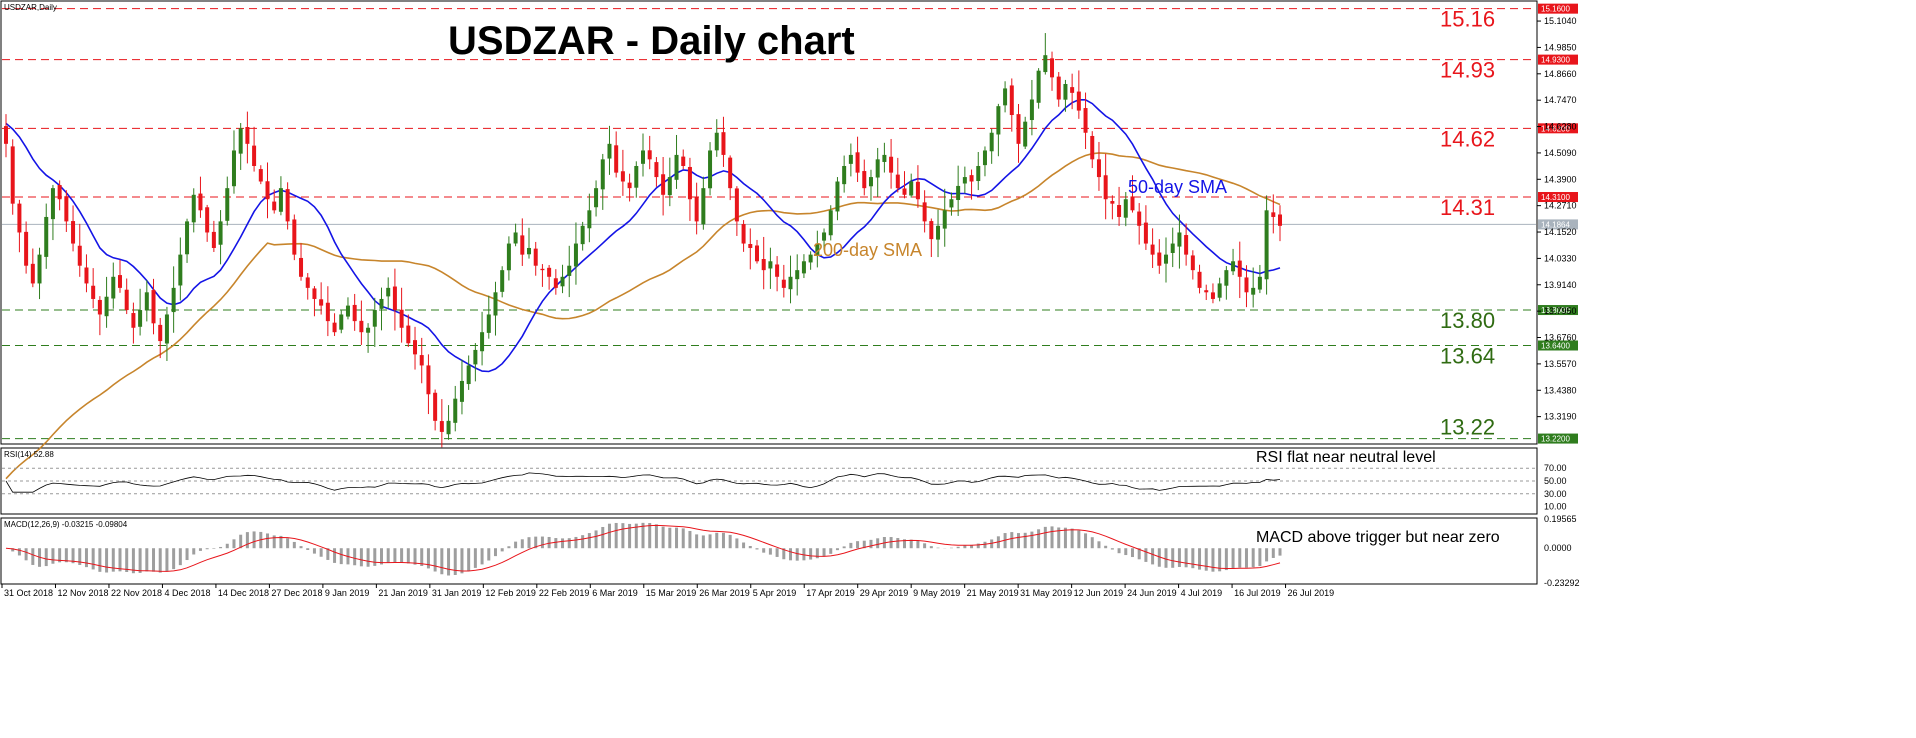 Image resolution: width=1916 pixels, height=738 pixels. What do you see at coordinates (457, 593) in the screenshot?
I see `x-tick-label: 31 Jan 2019` at bounding box center [457, 593].